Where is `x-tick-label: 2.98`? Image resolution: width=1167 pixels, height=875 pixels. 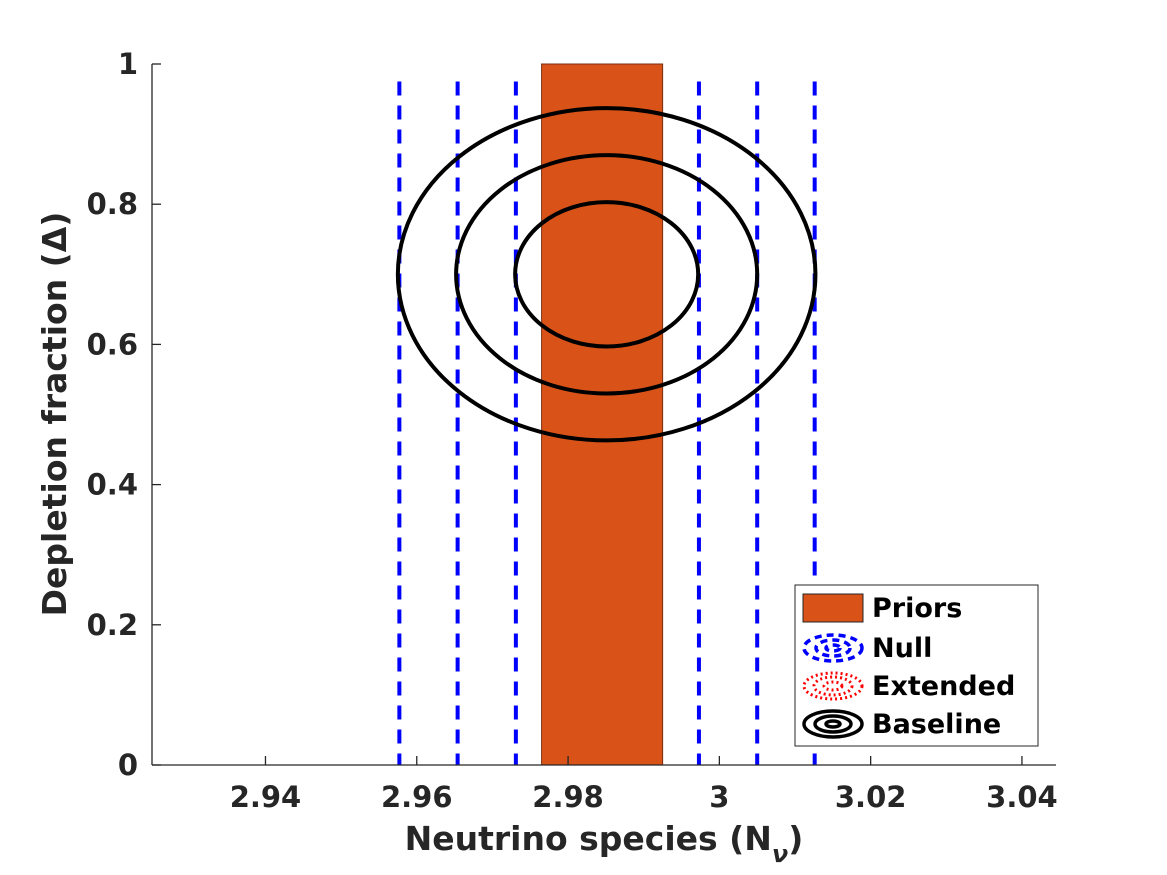
x-tick-label: 2.98 is located at coordinates (568, 797).